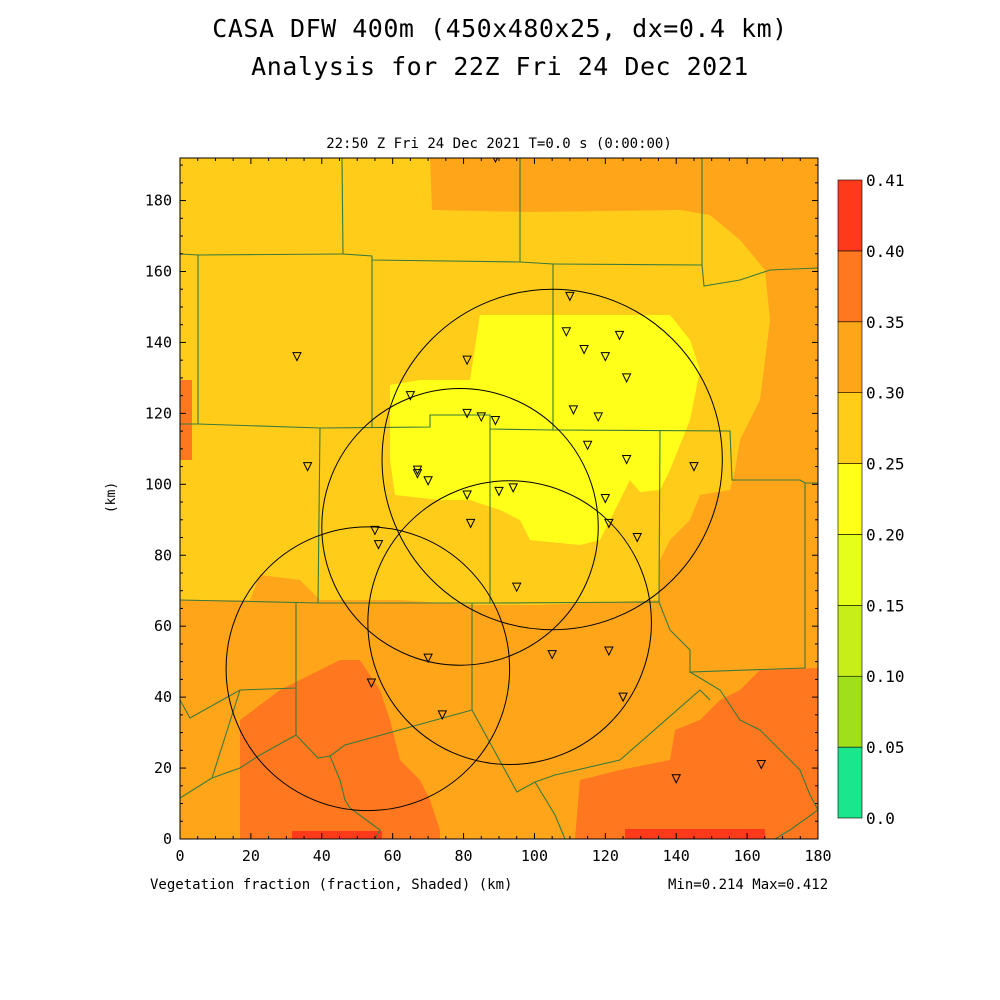 The image size is (1000, 1000). I want to click on x-tick-label: 120, so click(605, 856).